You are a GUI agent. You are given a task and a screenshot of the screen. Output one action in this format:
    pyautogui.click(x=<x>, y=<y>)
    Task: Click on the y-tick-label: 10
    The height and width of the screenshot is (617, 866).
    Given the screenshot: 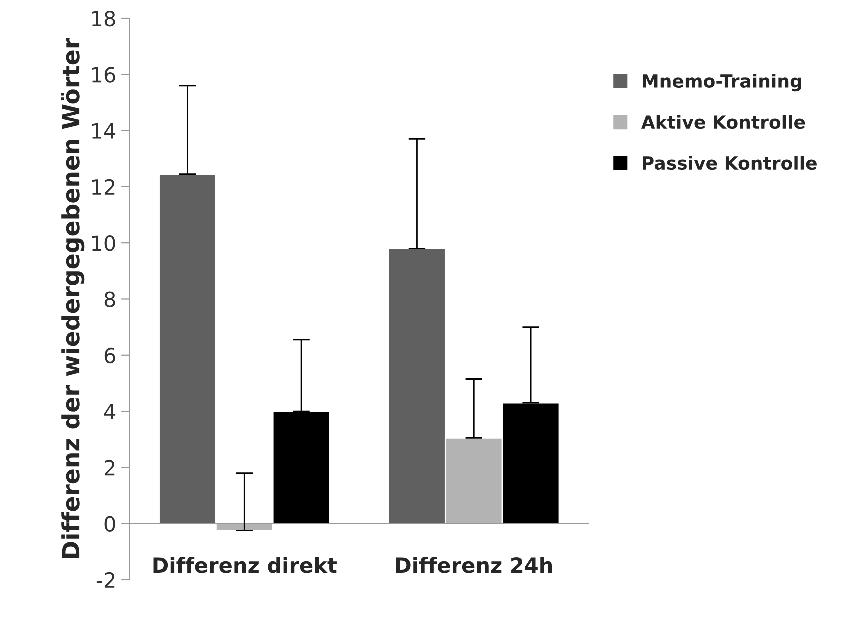 What is the action you would take?
    pyautogui.click(x=104, y=244)
    